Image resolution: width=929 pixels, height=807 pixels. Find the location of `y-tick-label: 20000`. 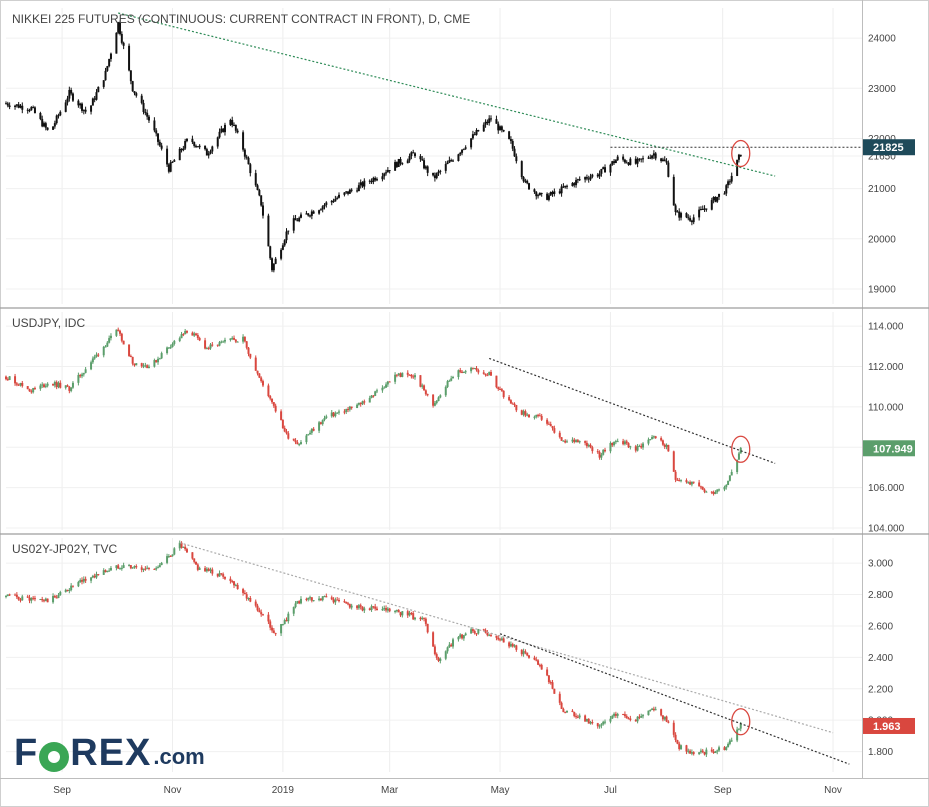

y-tick-label: 20000 is located at coordinates (882, 239).